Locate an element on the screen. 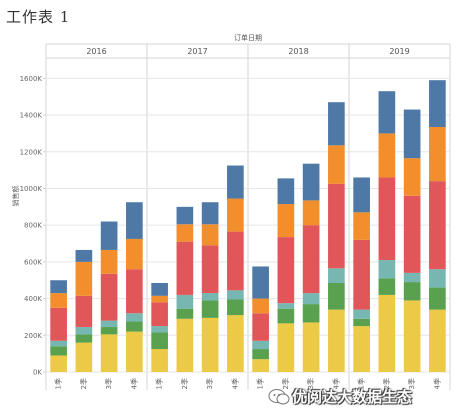  y-tick-label: 1000K is located at coordinates (31, 189).